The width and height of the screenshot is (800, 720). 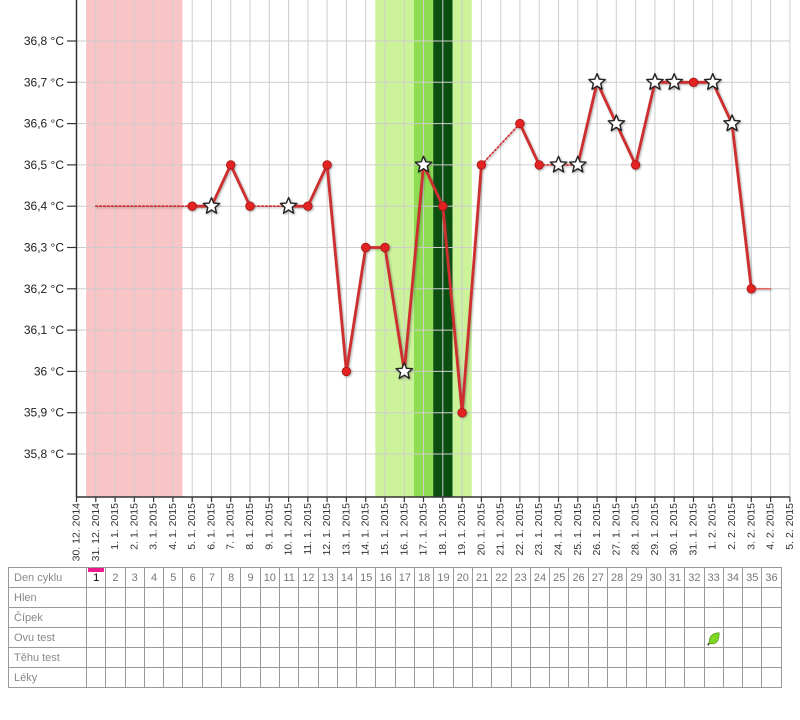 What do you see at coordinates (733, 577) in the screenshot?
I see `cycle-day-cell: 34` at bounding box center [733, 577].